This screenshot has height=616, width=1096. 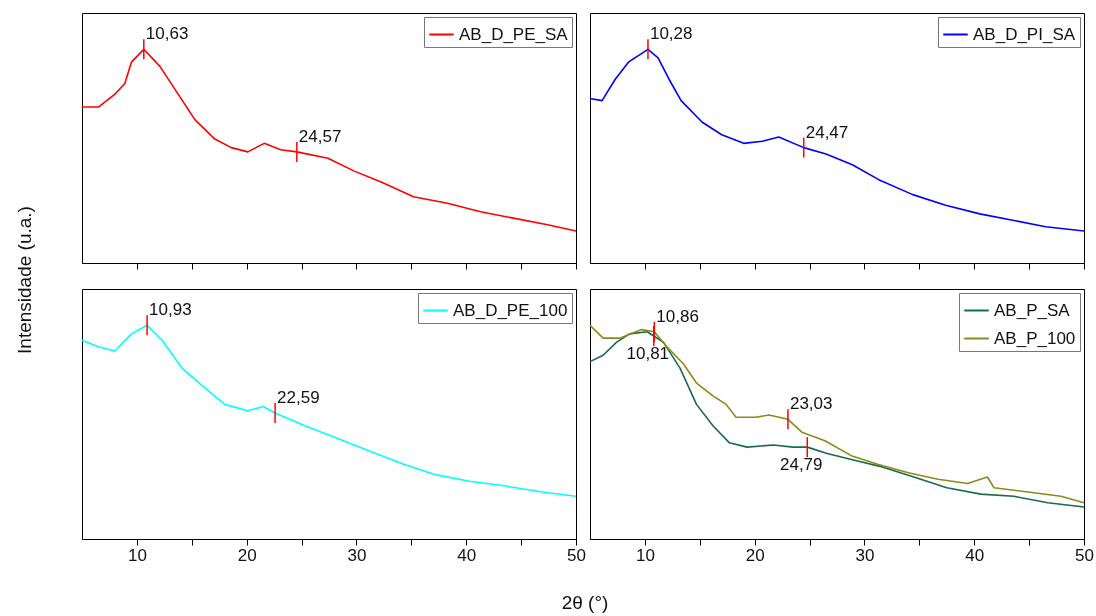 What do you see at coordinates (1032, 310) in the screenshot?
I see `legend-label: AB_P_SA` at bounding box center [1032, 310].